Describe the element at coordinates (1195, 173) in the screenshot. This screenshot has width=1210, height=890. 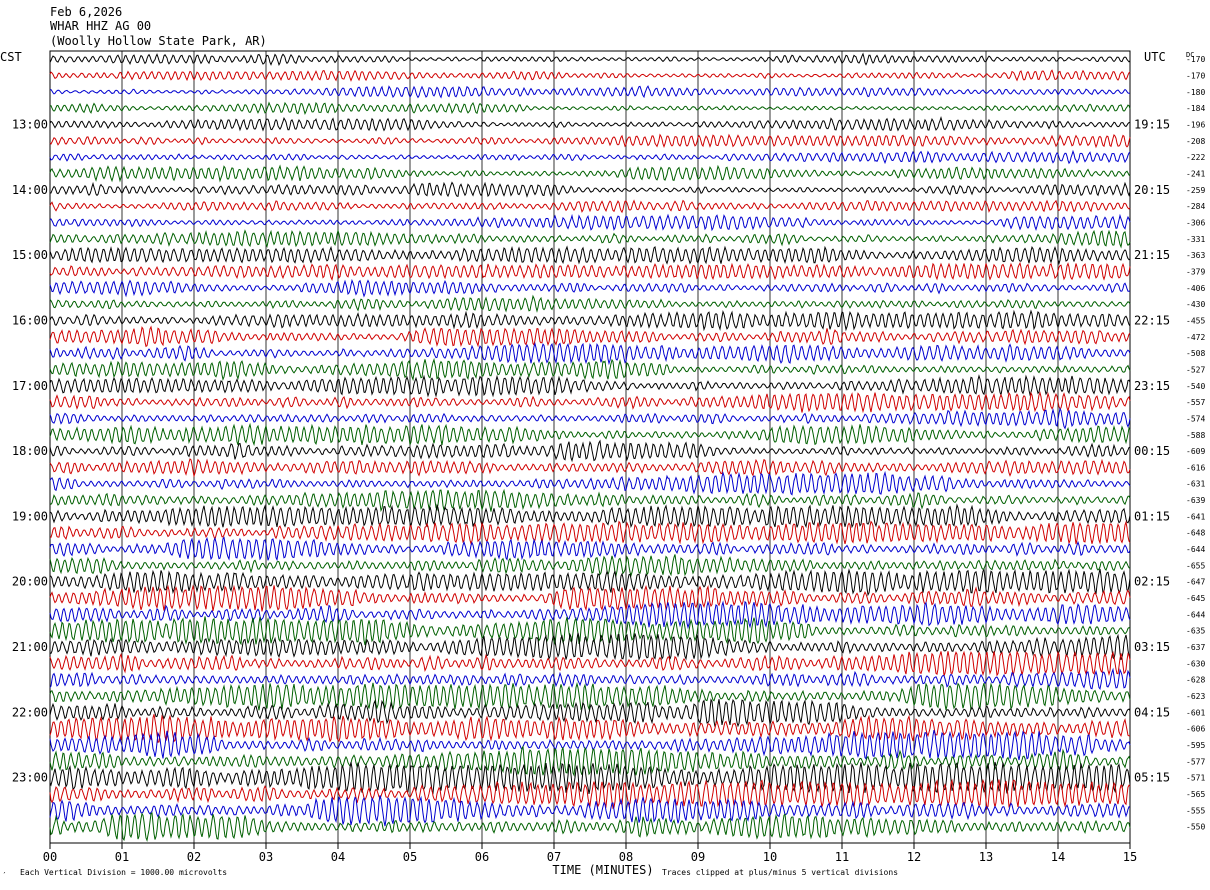
I see `dc-offset-label: -241` at that location.